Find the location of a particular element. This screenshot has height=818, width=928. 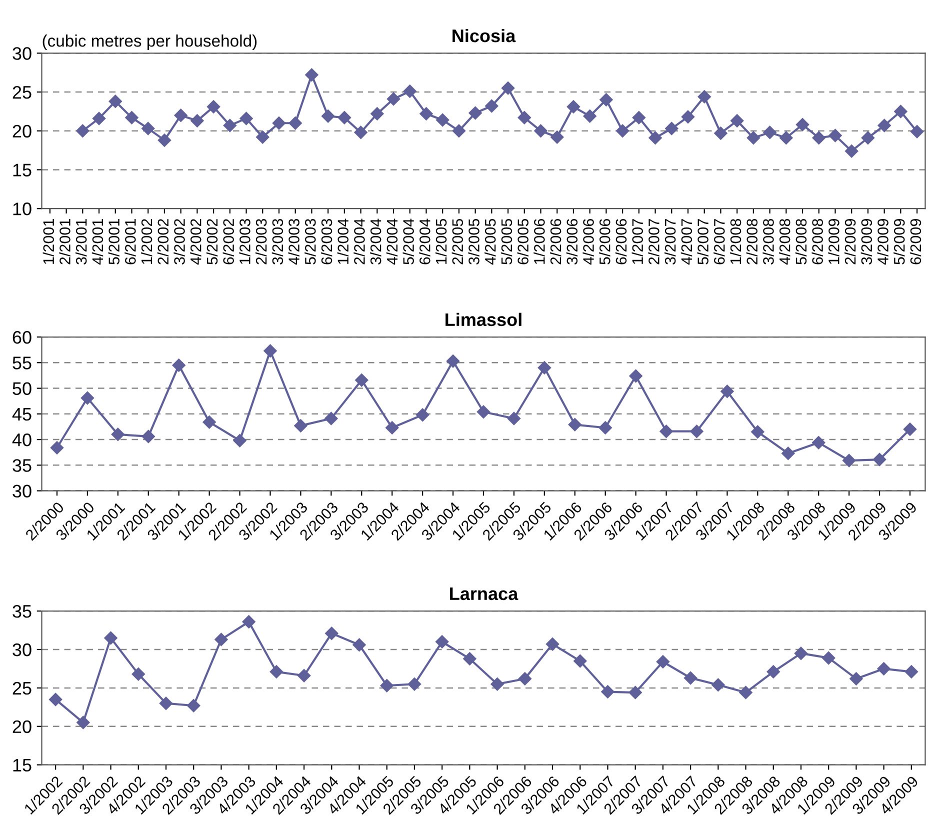

y-tick-label: 60 is located at coordinates (22, 337).